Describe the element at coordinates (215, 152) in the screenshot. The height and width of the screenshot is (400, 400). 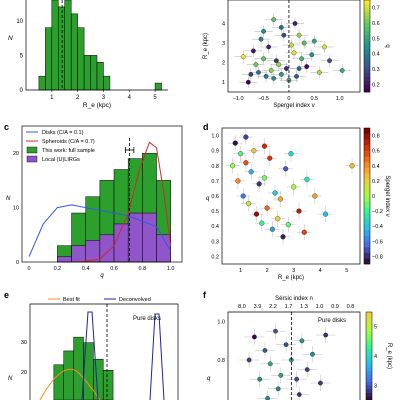
I see `y-tick-label: 0.9` at that location.